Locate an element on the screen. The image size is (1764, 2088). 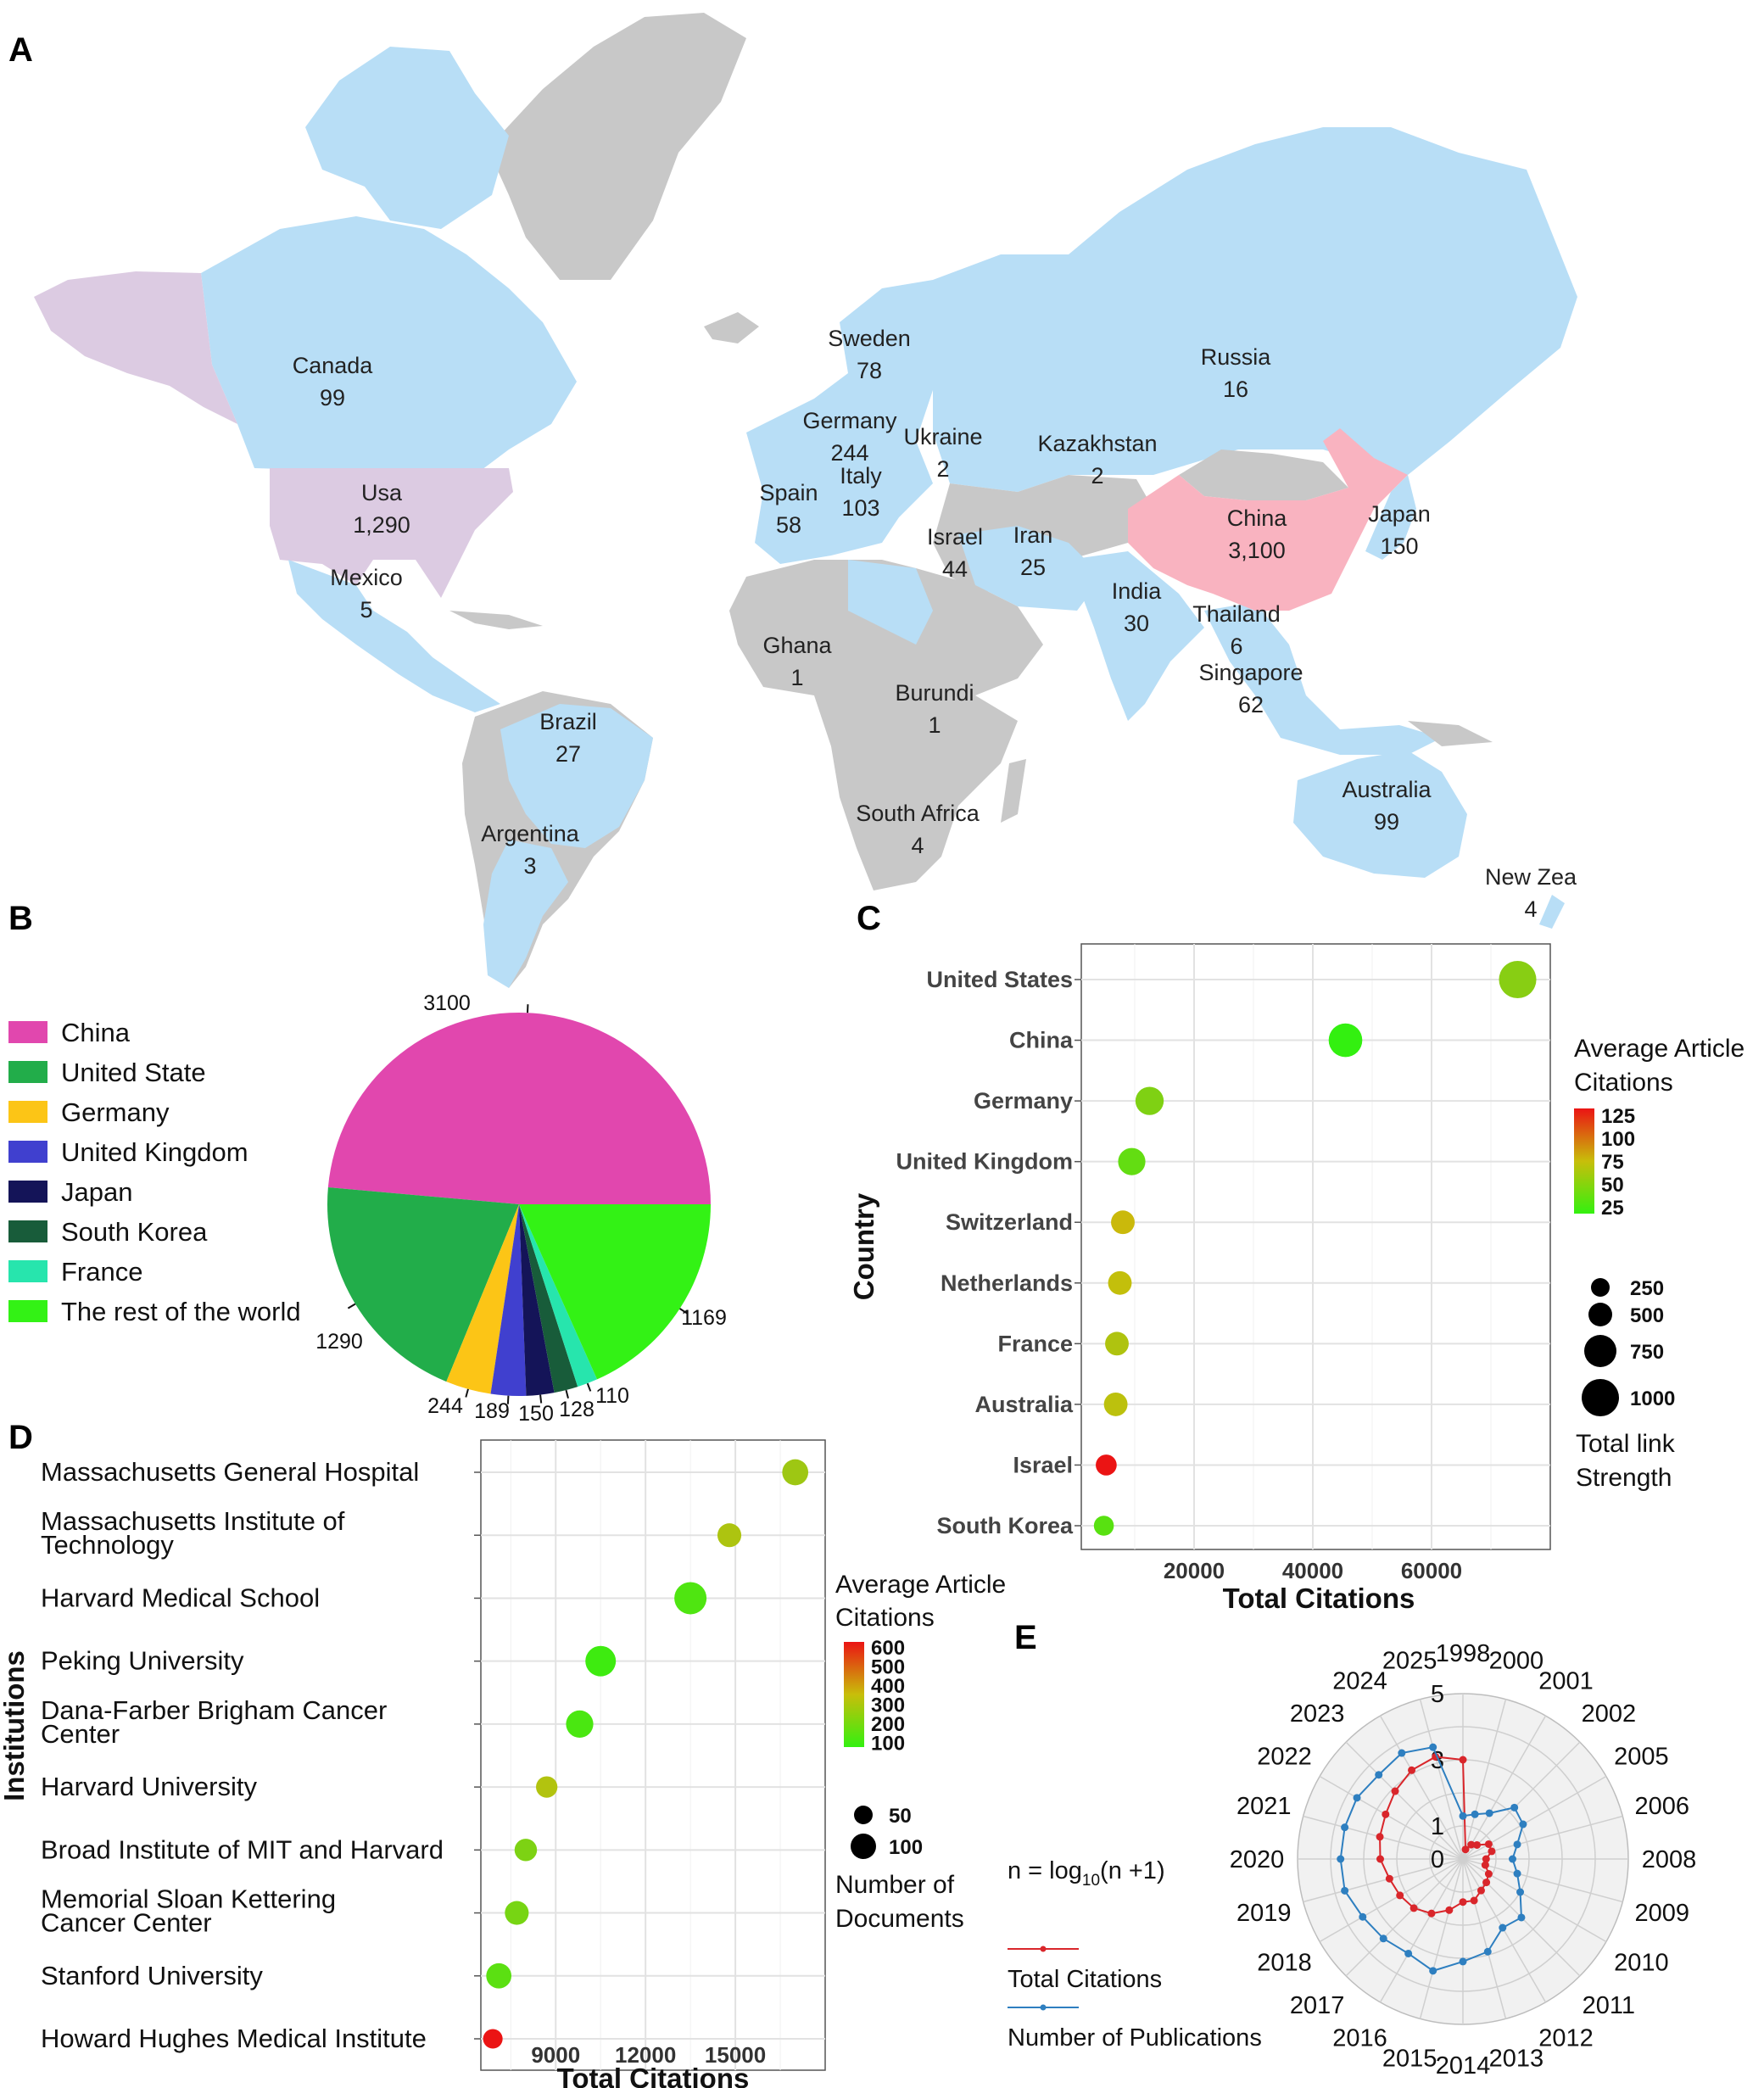
polar-radial-tick-5: 5 is located at coordinates (1437, 1694).